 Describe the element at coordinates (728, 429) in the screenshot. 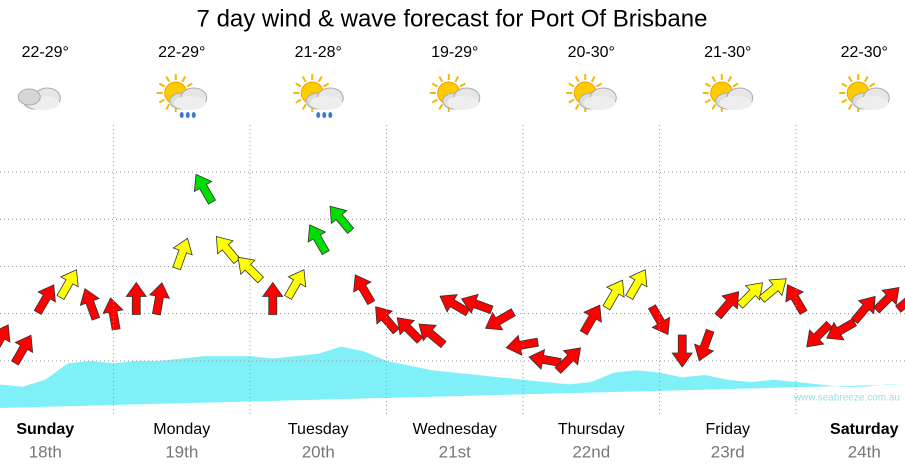

I see `day-name: Friday` at that location.